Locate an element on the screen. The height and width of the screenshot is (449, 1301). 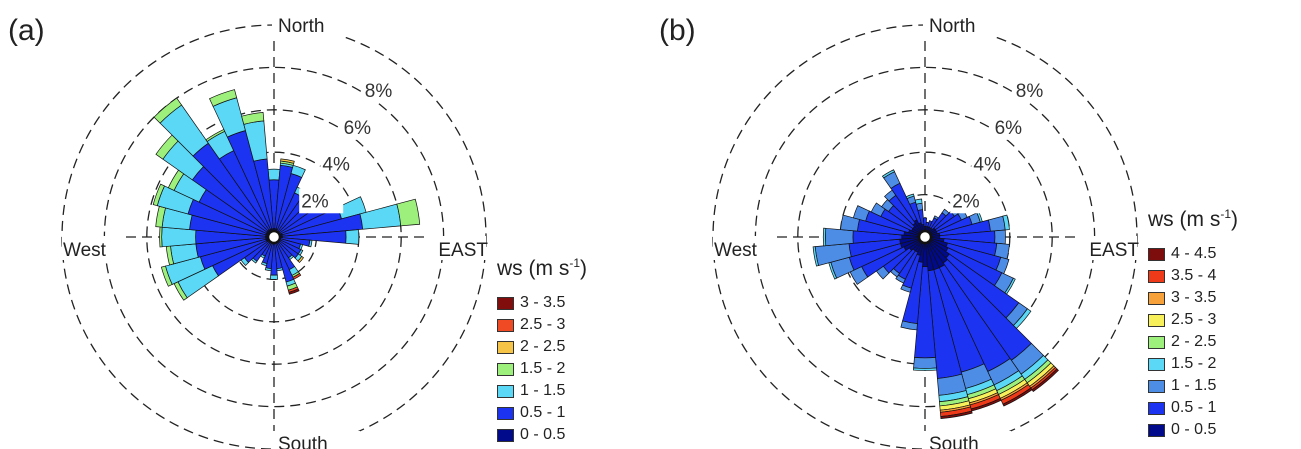
legend-label: 0 - 0.5 is located at coordinates (1194, 429).